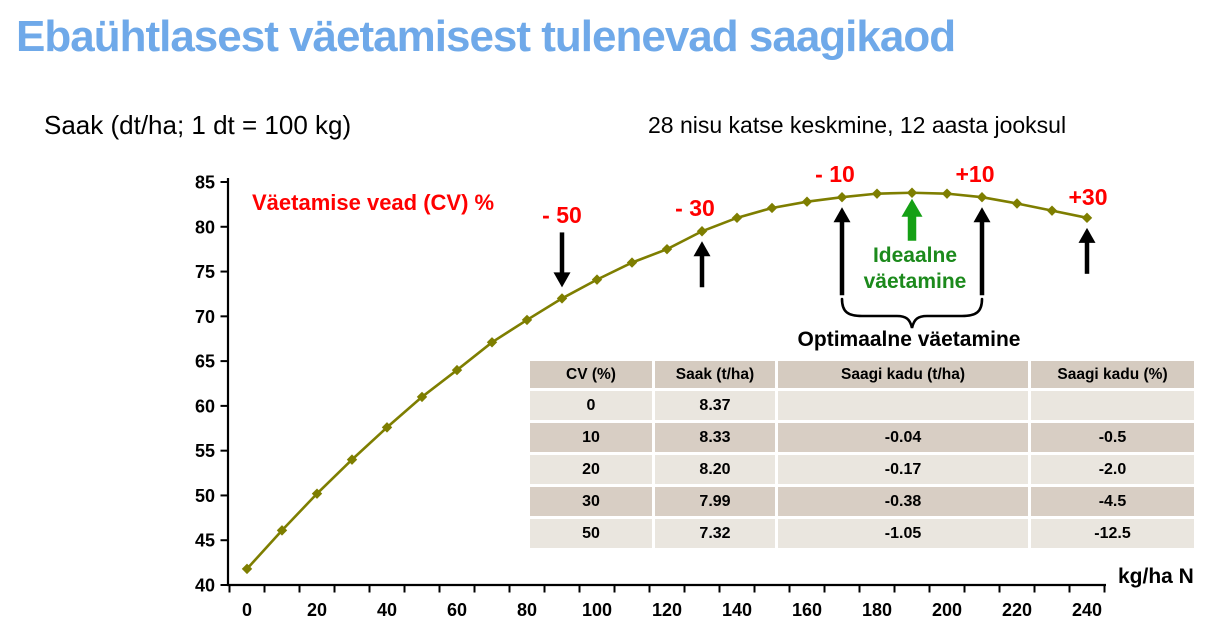  Describe the element at coordinates (903, 374) in the screenshot. I see `col-header-loss-tha: Saagi kadu (t/ha)` at that location.